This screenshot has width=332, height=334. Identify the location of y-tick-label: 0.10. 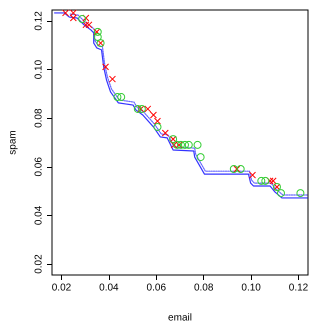
(39, 69).